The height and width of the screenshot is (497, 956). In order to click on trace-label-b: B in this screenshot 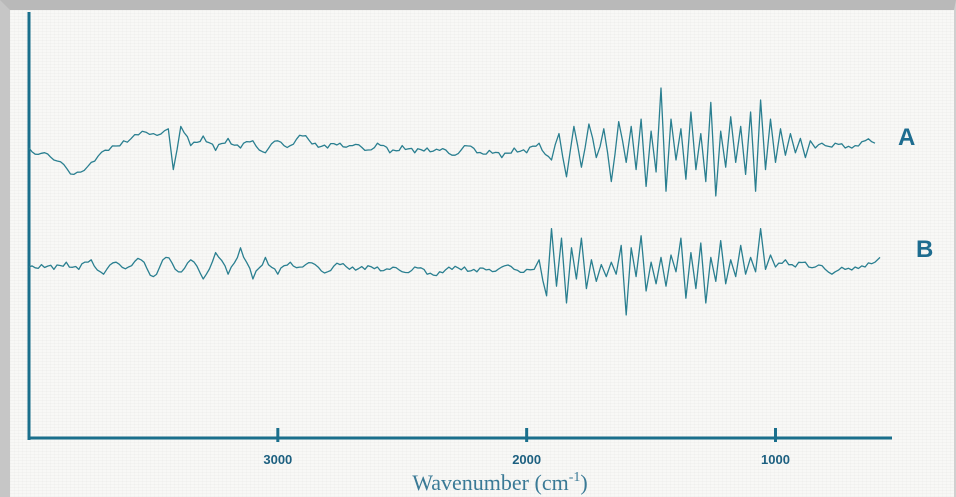, I will do `click(924, 249)`.